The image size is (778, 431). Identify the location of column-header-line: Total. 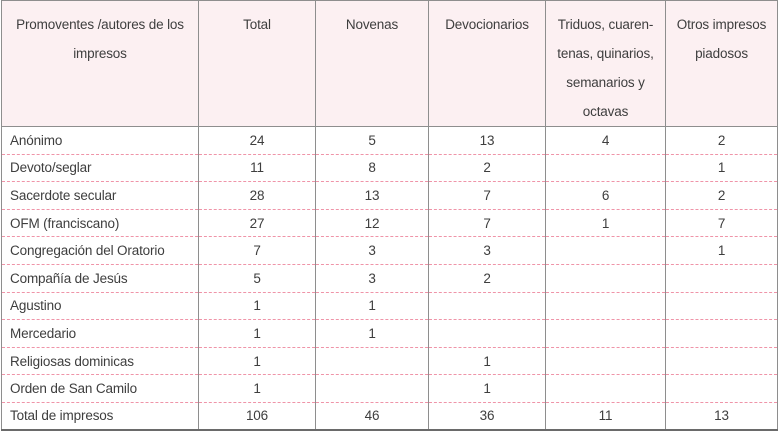
(257, 24).